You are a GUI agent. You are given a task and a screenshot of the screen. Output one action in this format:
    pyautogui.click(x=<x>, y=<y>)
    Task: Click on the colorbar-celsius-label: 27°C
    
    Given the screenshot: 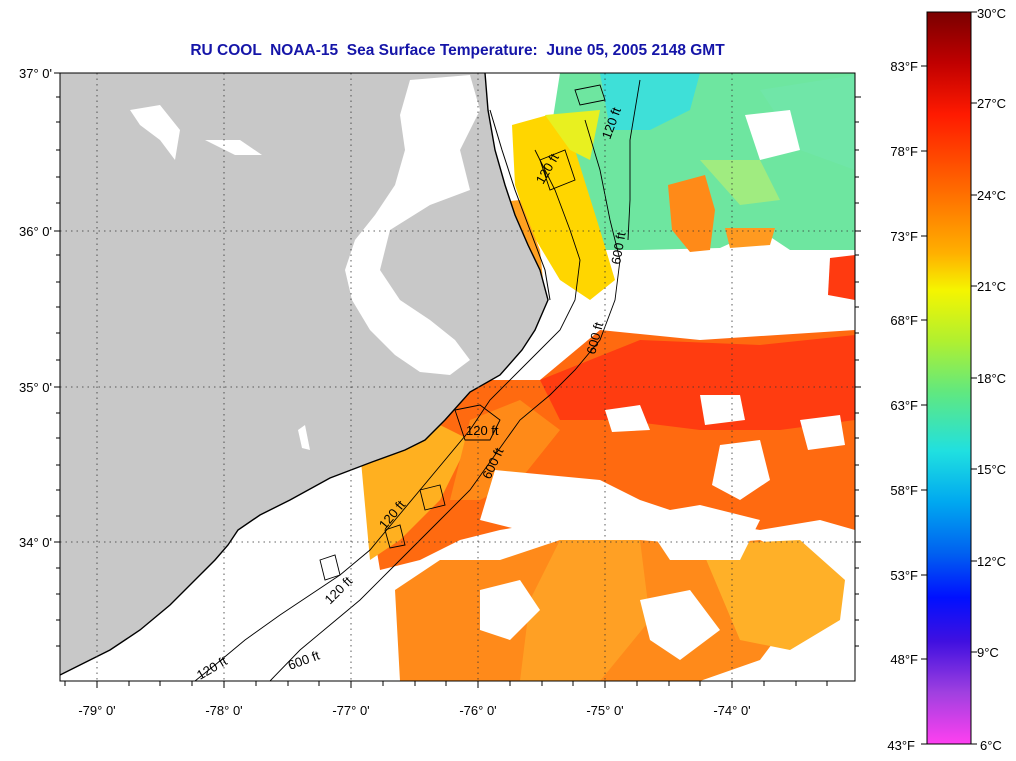 What is the action you would take?
    pyautogui.click(x=991, y=103)
    